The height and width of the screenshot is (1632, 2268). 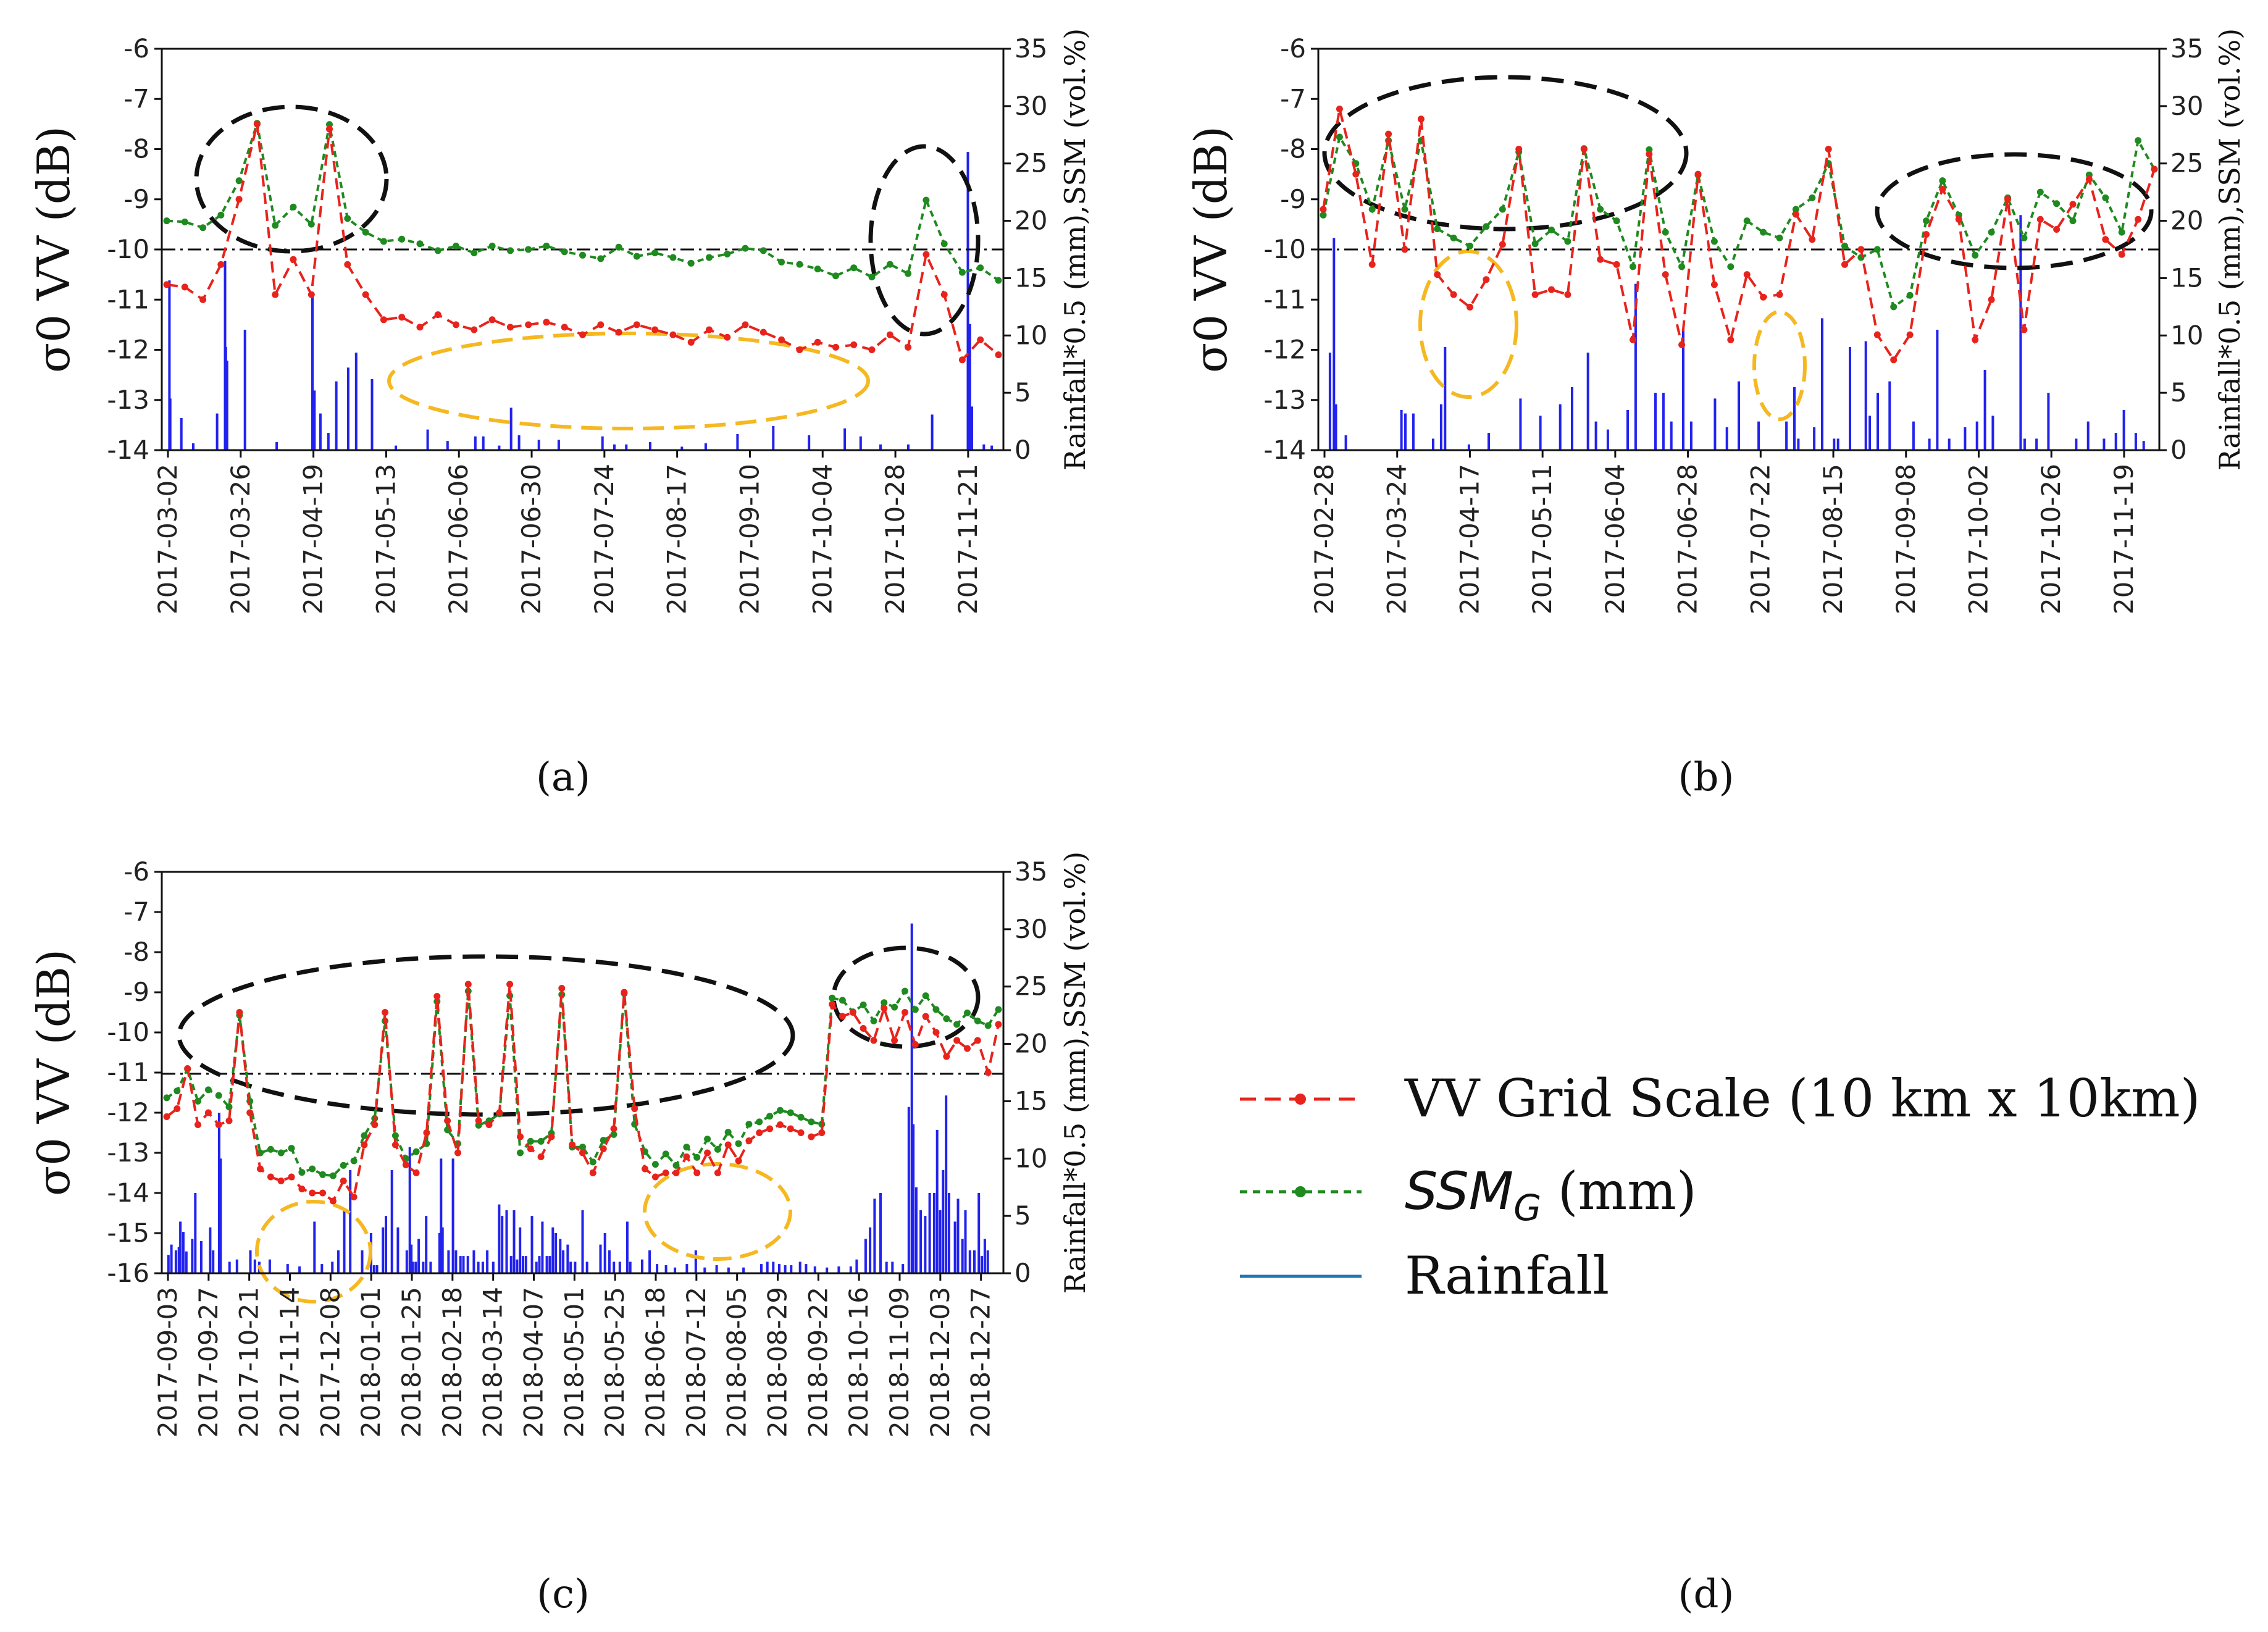 I want to click on panel-b-vv, so click(x=1739, y=235).